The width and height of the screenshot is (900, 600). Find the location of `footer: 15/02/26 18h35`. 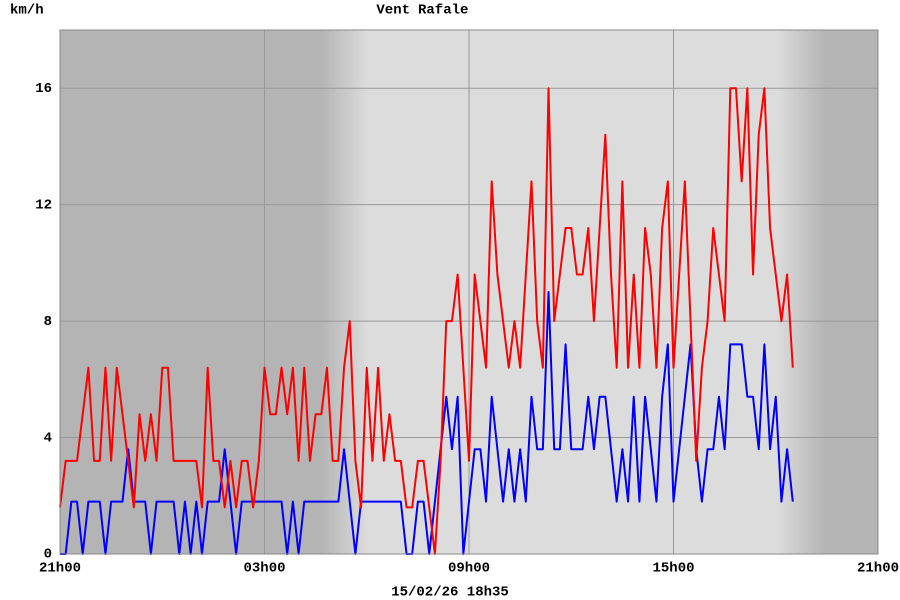

footer: 15/02/26 18h35 is located at coordinates (450, 592).